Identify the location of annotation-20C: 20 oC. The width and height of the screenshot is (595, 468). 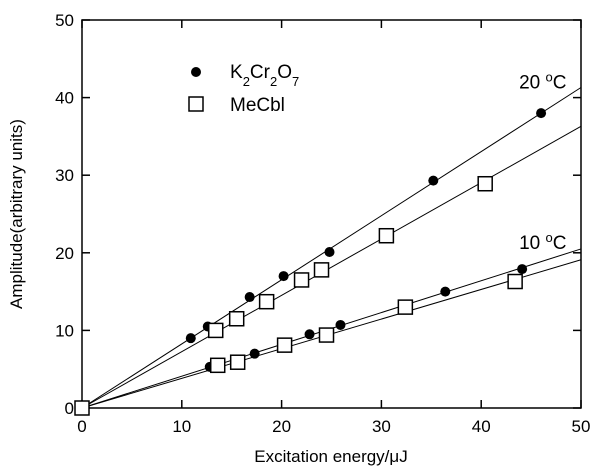
(542, 81).